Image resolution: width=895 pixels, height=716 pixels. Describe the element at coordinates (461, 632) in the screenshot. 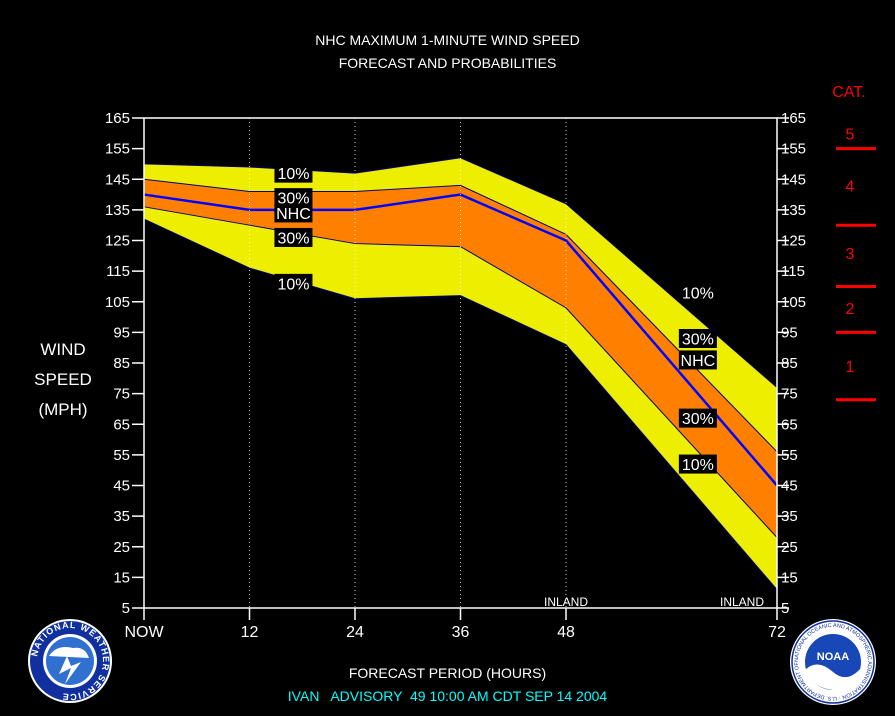

I see `x-tick-label-36: 36` at that location.